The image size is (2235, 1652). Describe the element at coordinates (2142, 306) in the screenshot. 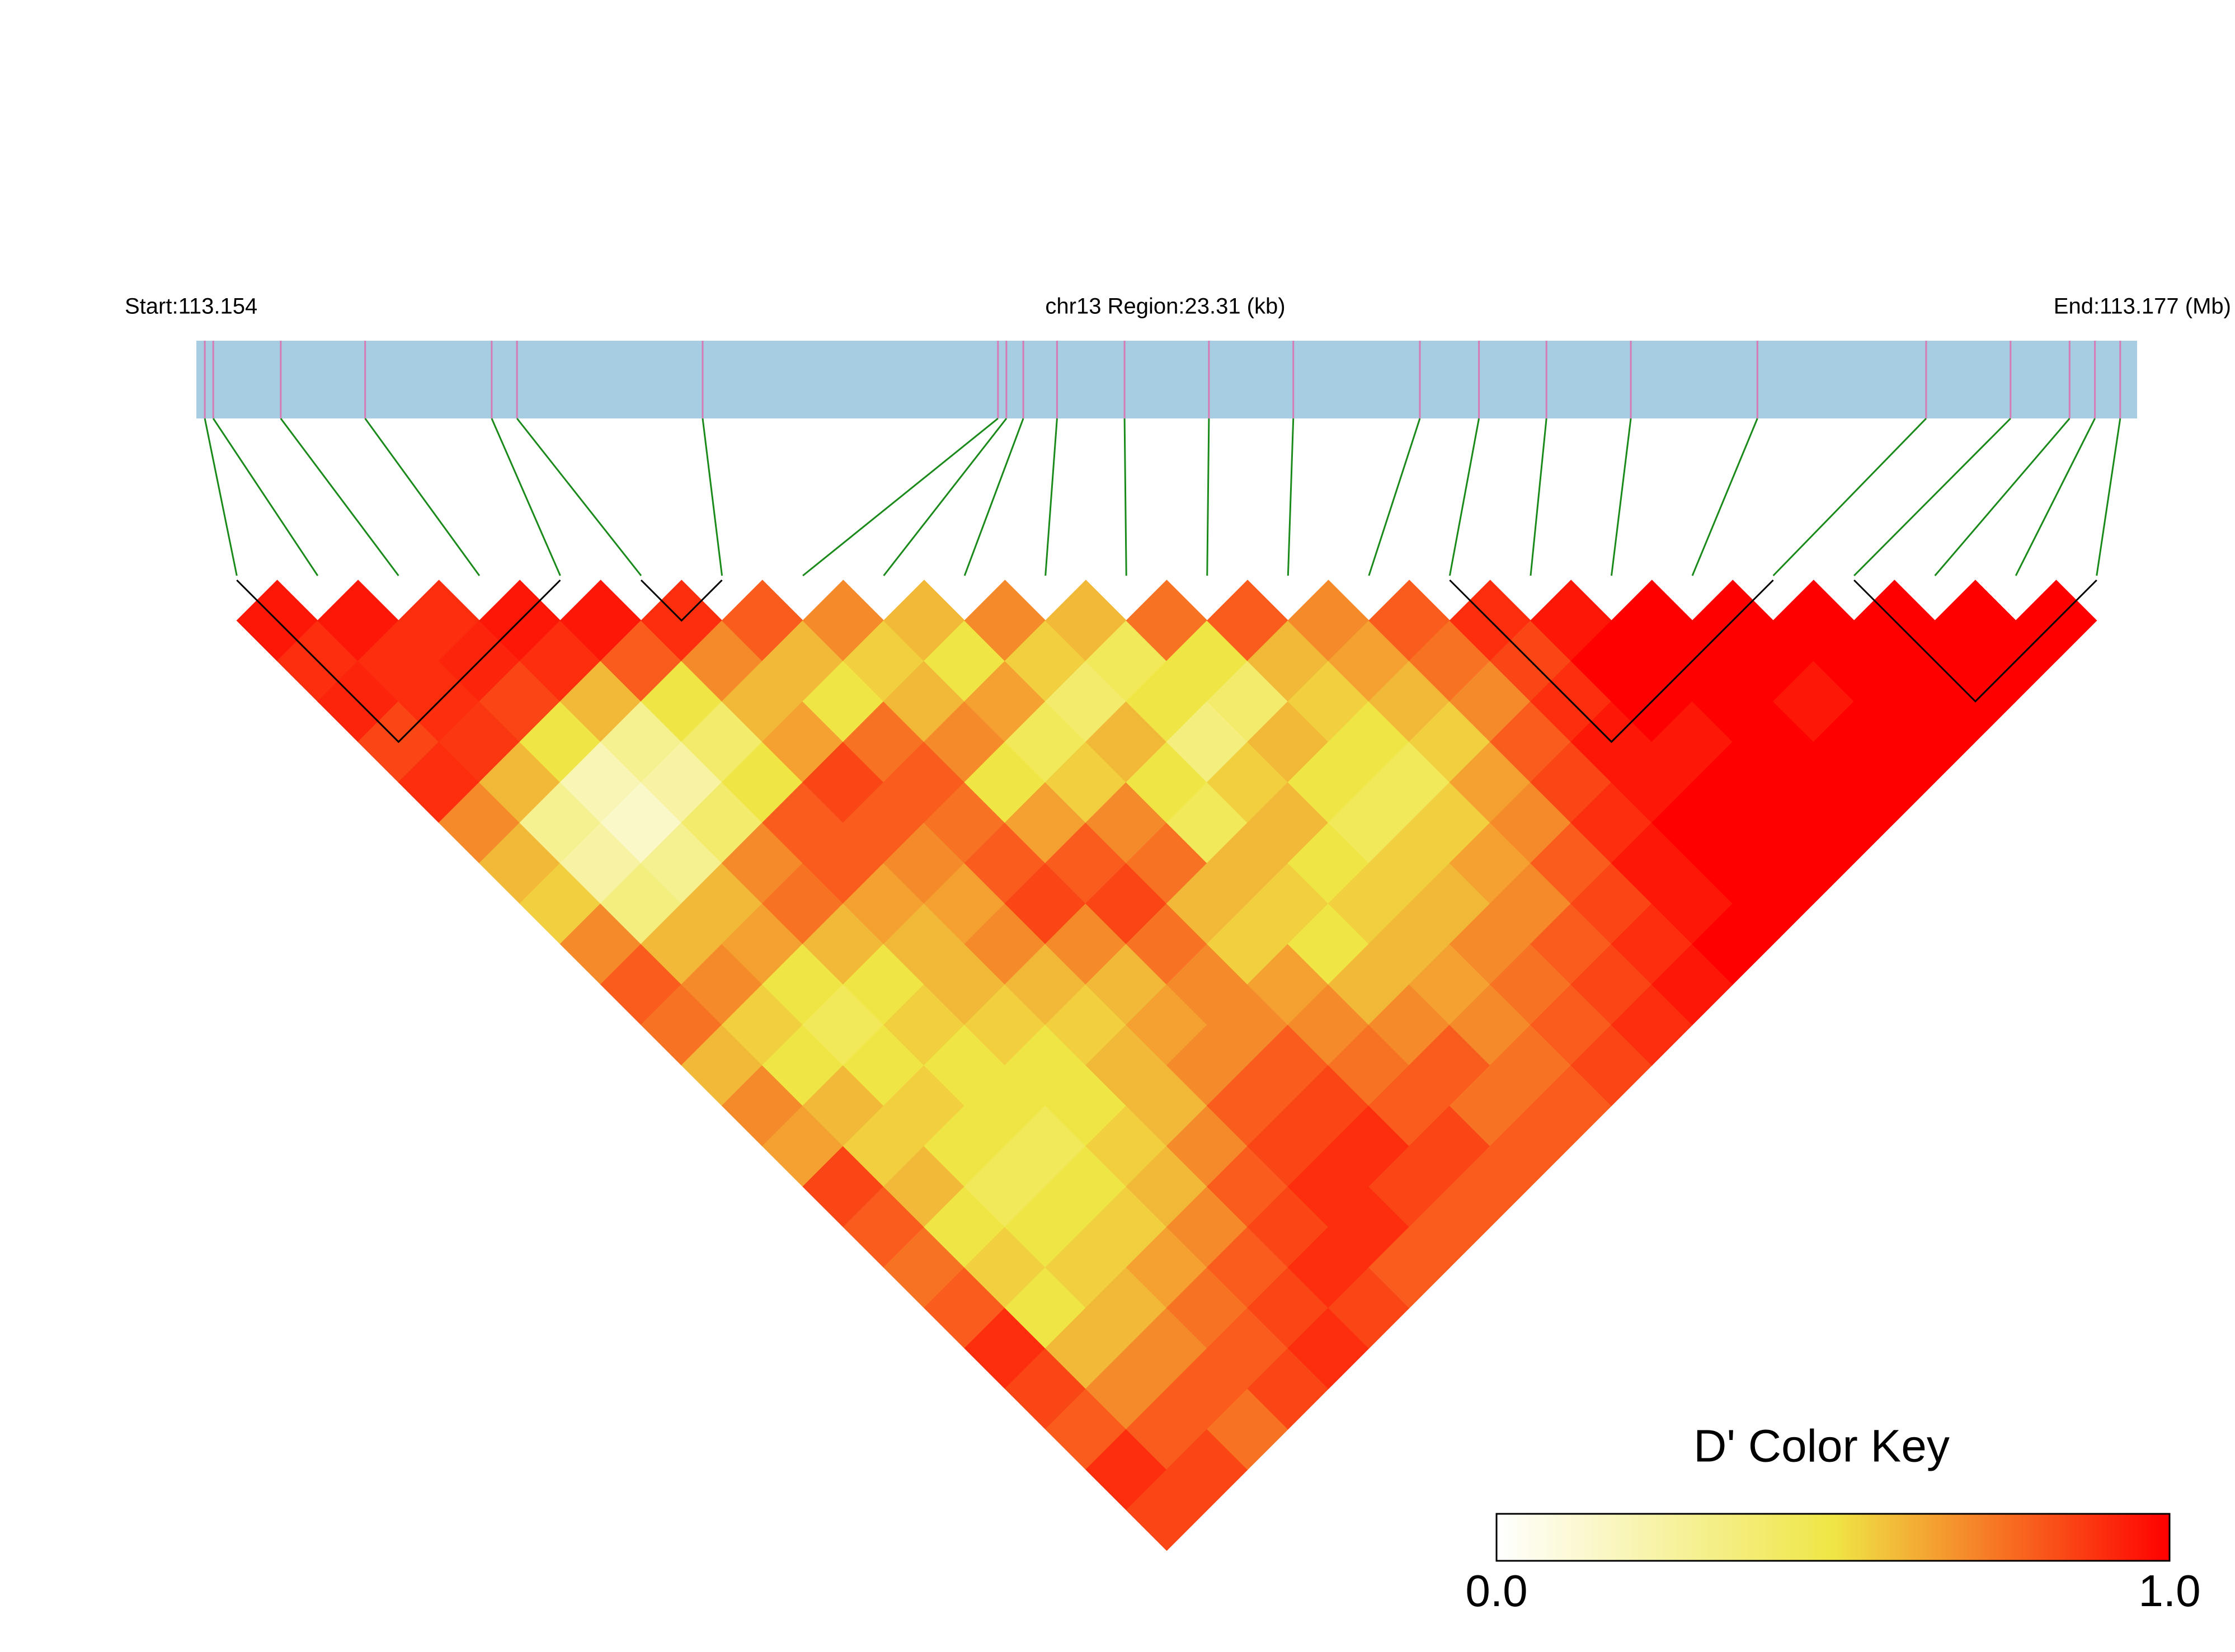

I see `end-label: End:113.177 (Mb)` at that location.